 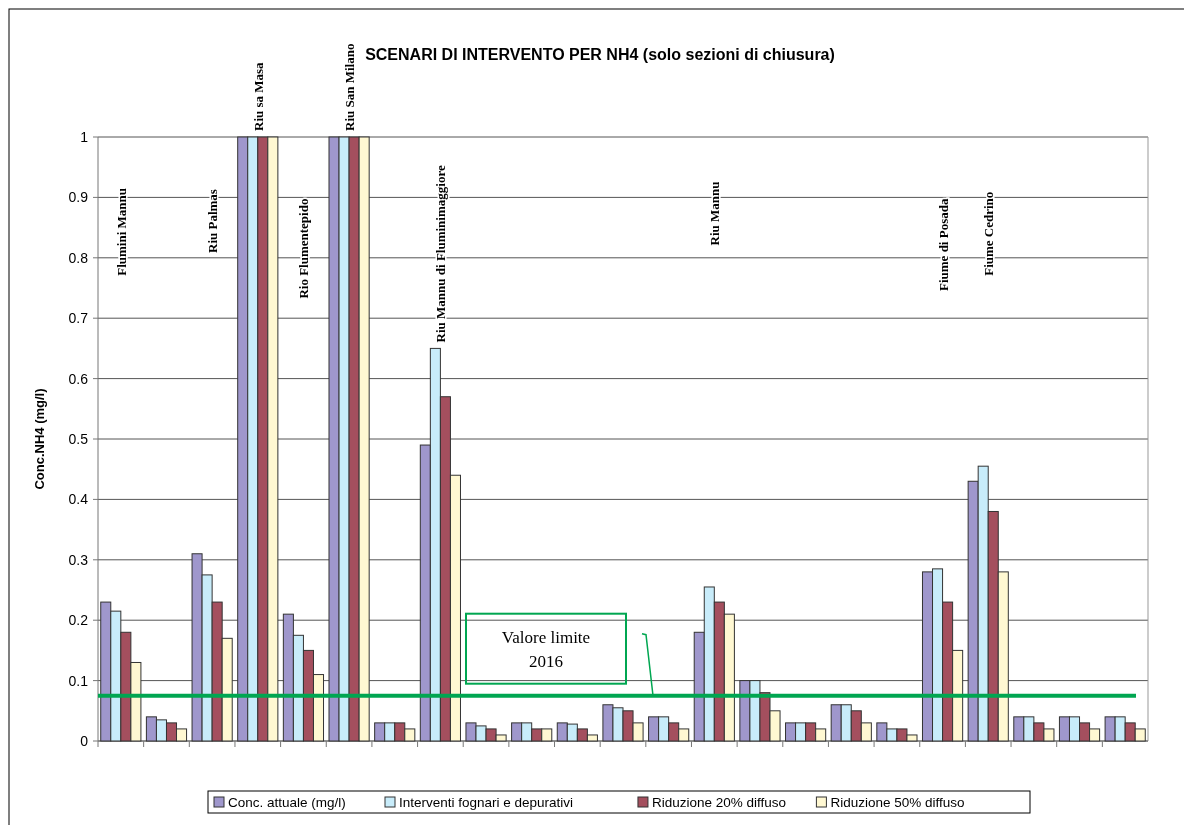 I want to click on y-axis-title: Conc.NH4 (mg/l), so click(x=39, y=439).